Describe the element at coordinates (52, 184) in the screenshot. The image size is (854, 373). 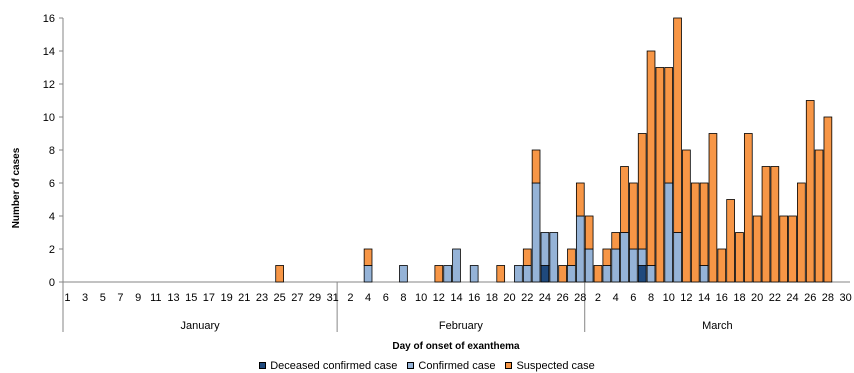
I see `y-tick-label: 6` at that location.